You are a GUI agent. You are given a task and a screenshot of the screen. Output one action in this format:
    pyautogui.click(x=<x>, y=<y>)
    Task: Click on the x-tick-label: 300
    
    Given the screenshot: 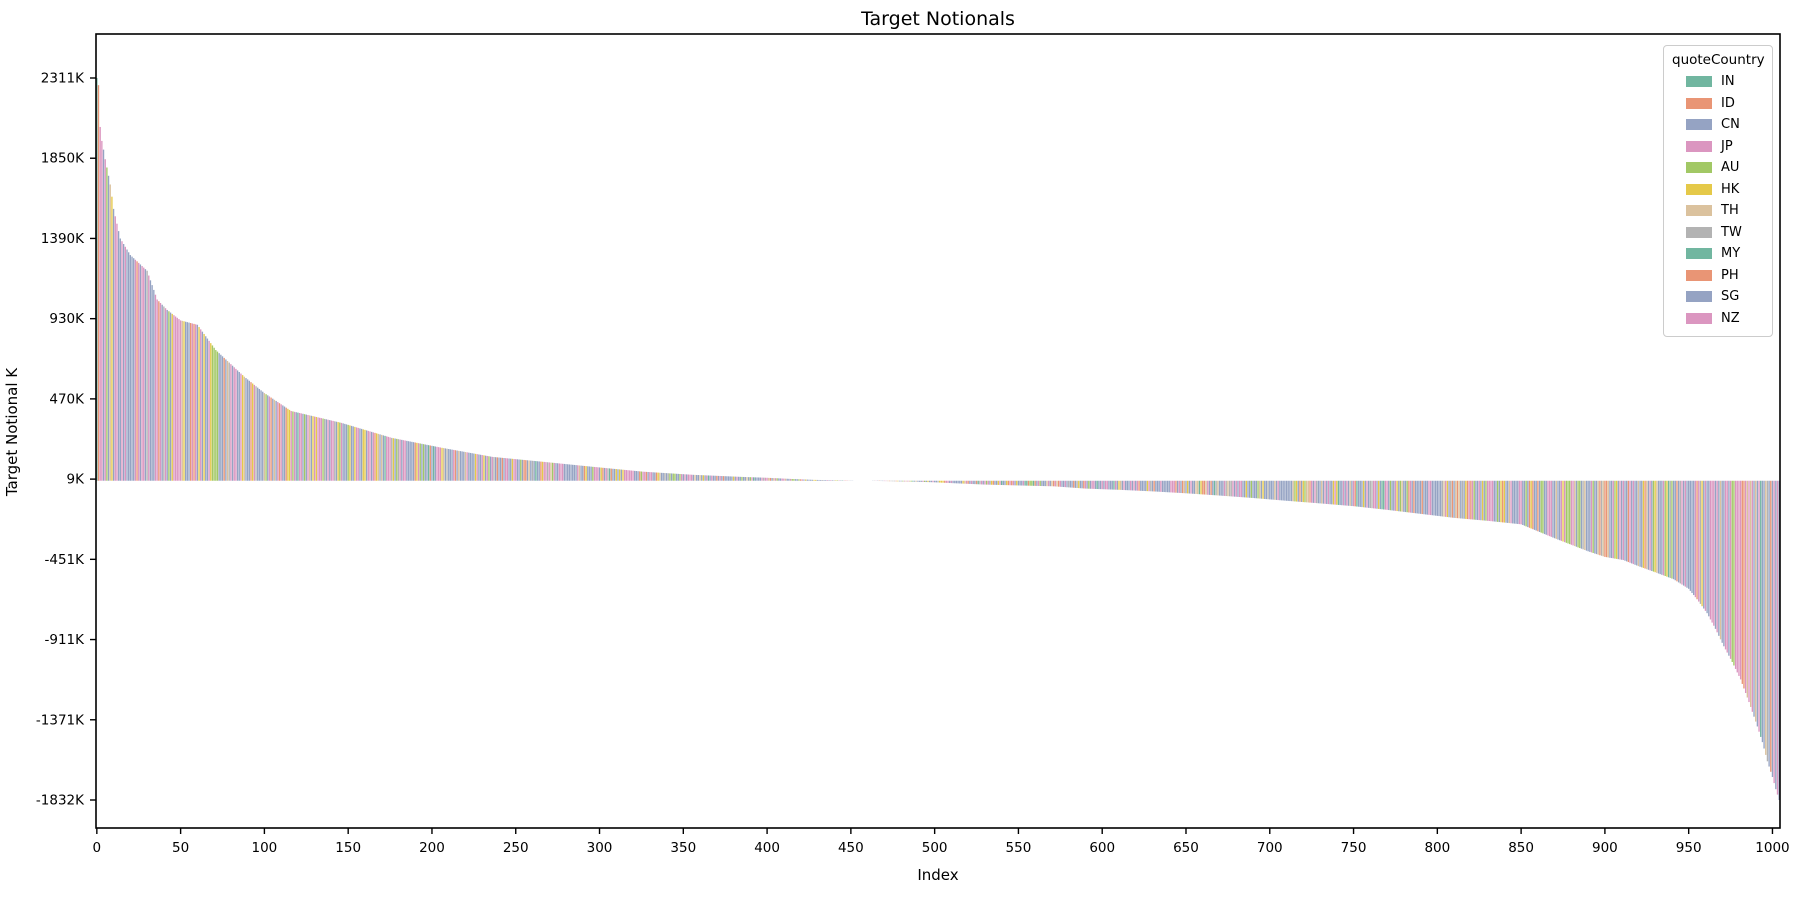 What is the action you would take?
    pyautogui.click(x=600, y=848)
    